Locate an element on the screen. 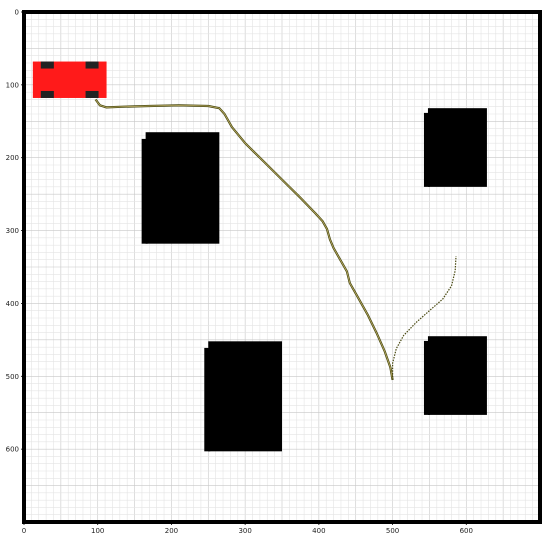  x-tick-label: 0 is located at coordinates (24, 531).